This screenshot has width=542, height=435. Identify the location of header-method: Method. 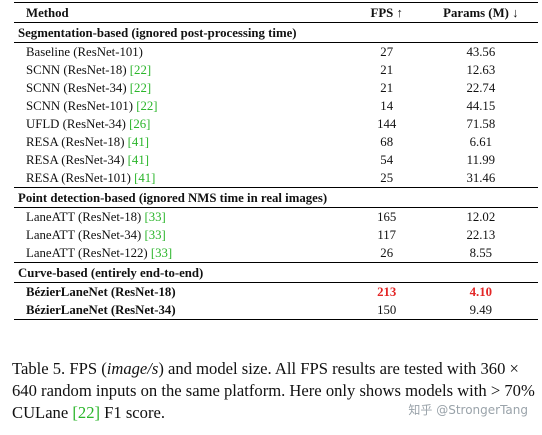
(182, 12).